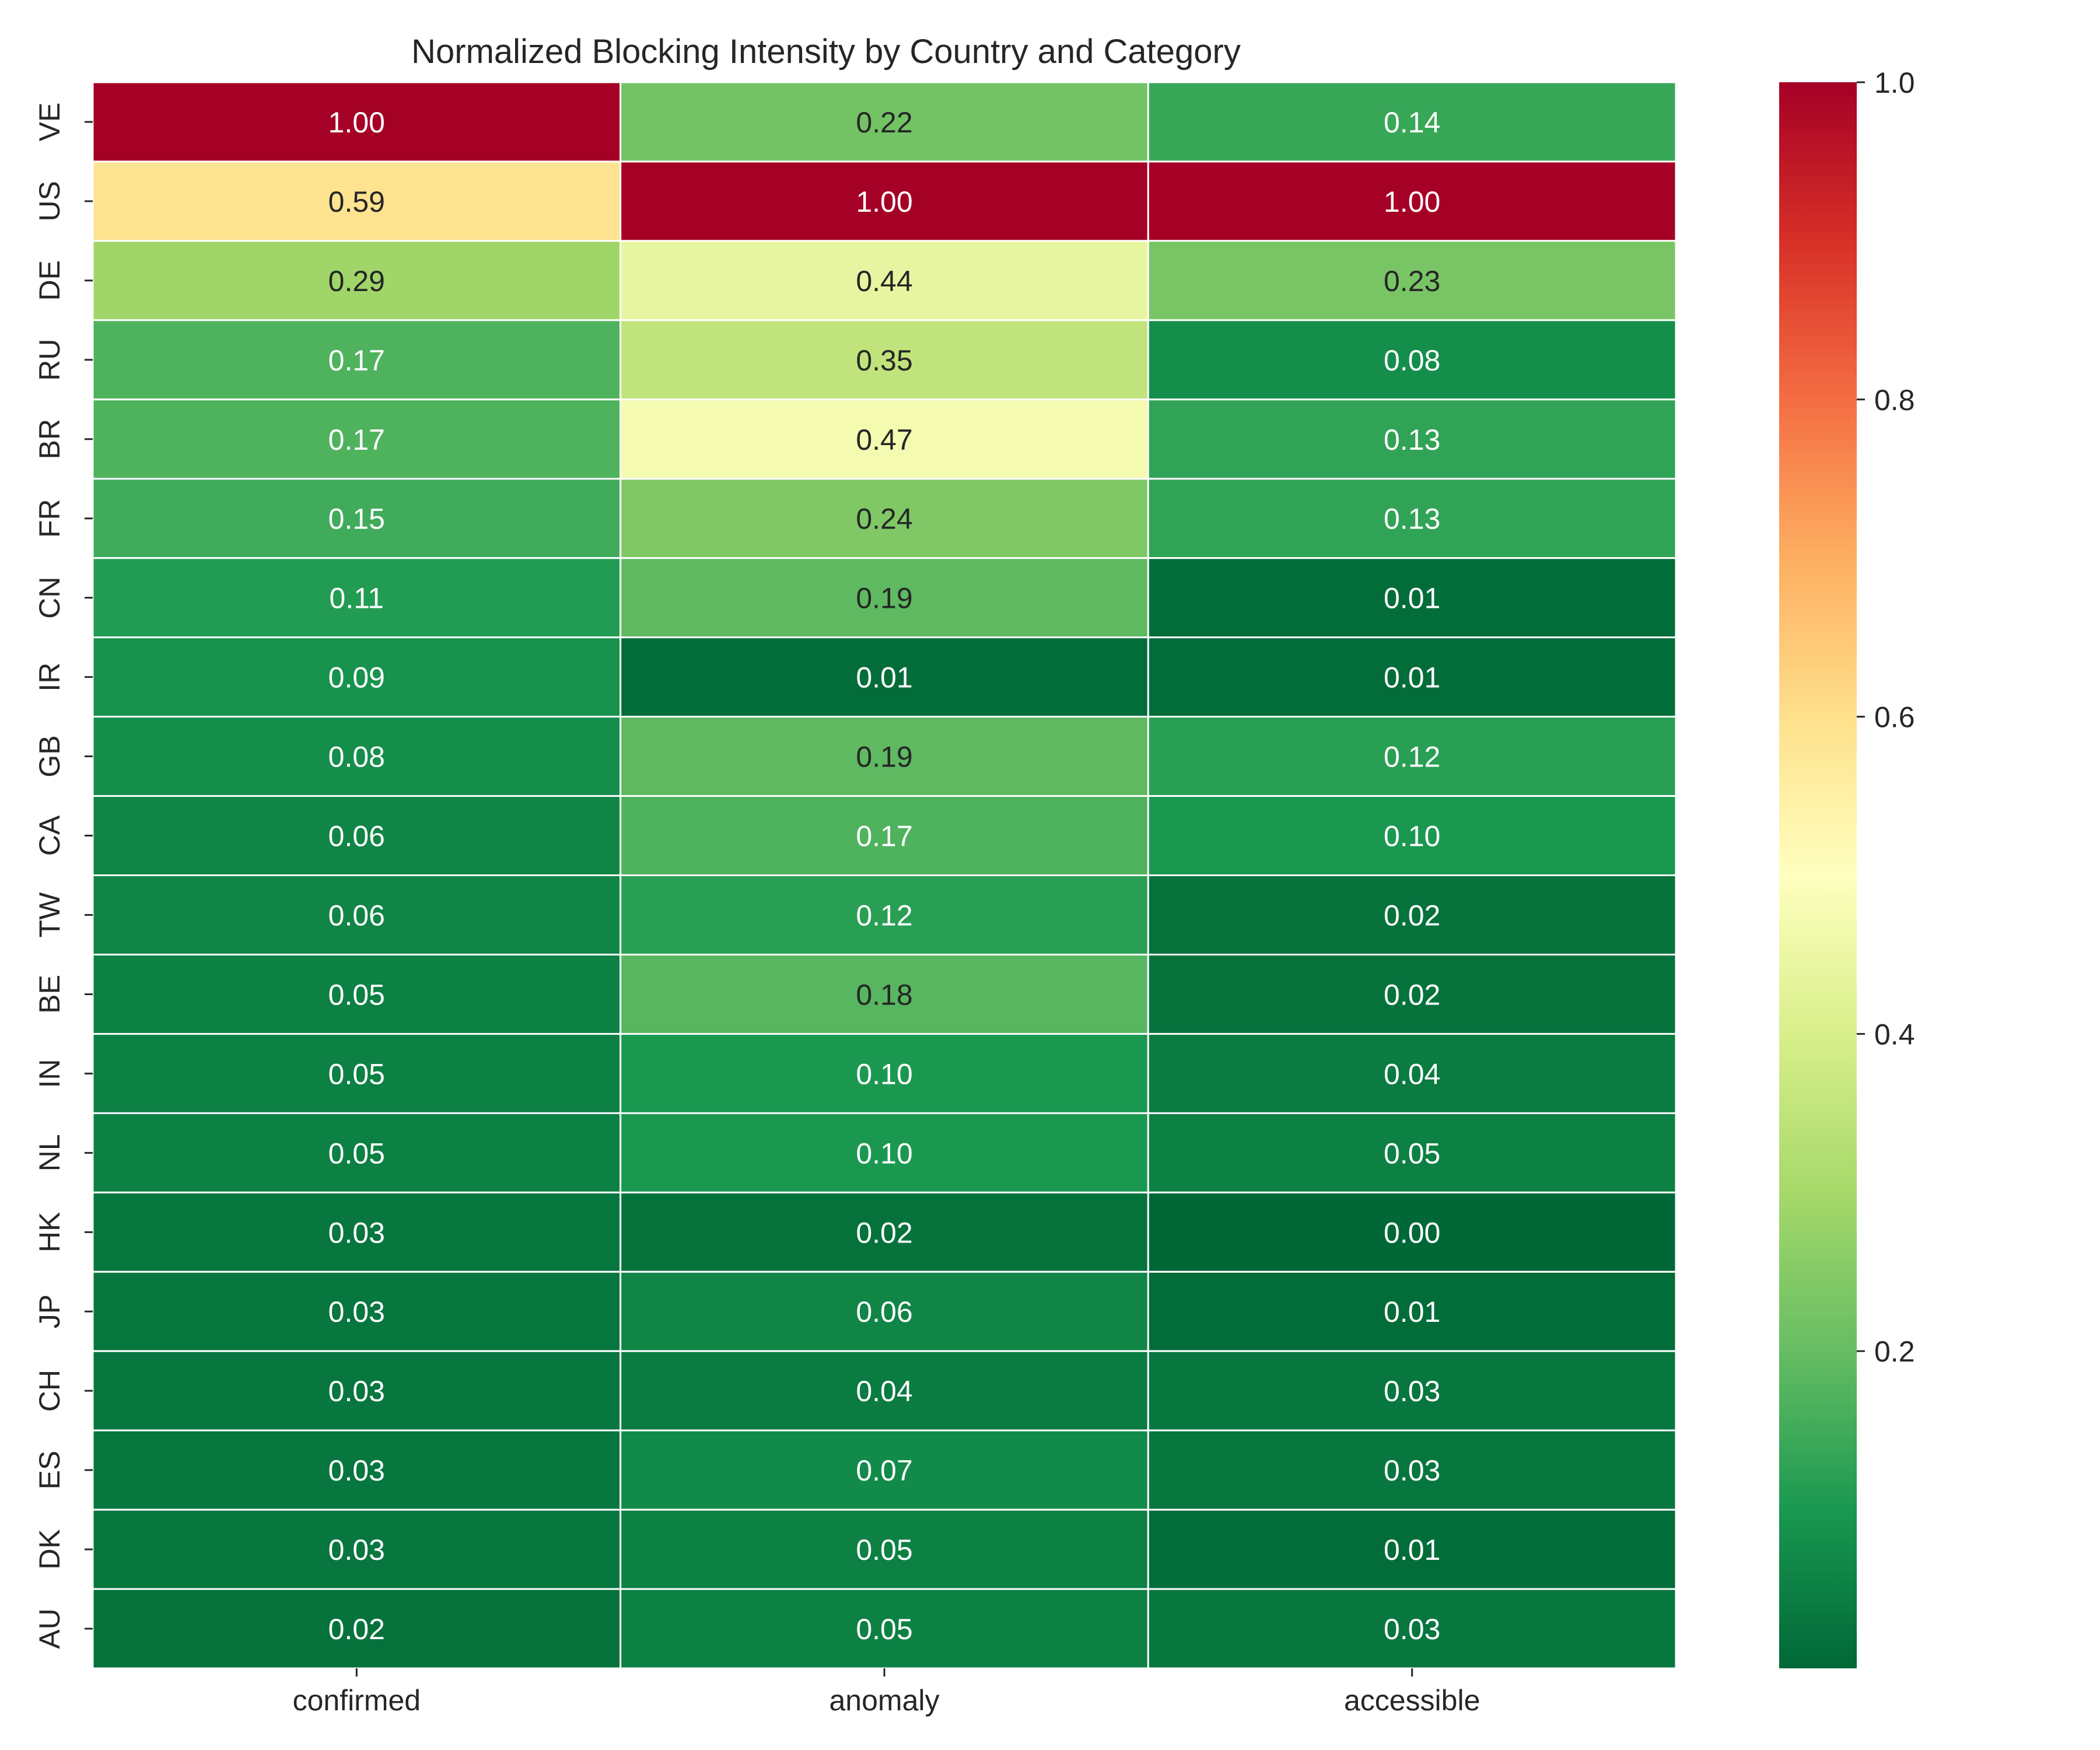 The image size is (2100, 1750). What do you see at coordinates (884, 360) in the screenshot?
I see `cell-value-label: 0.35` at bounding box center [884, 360].